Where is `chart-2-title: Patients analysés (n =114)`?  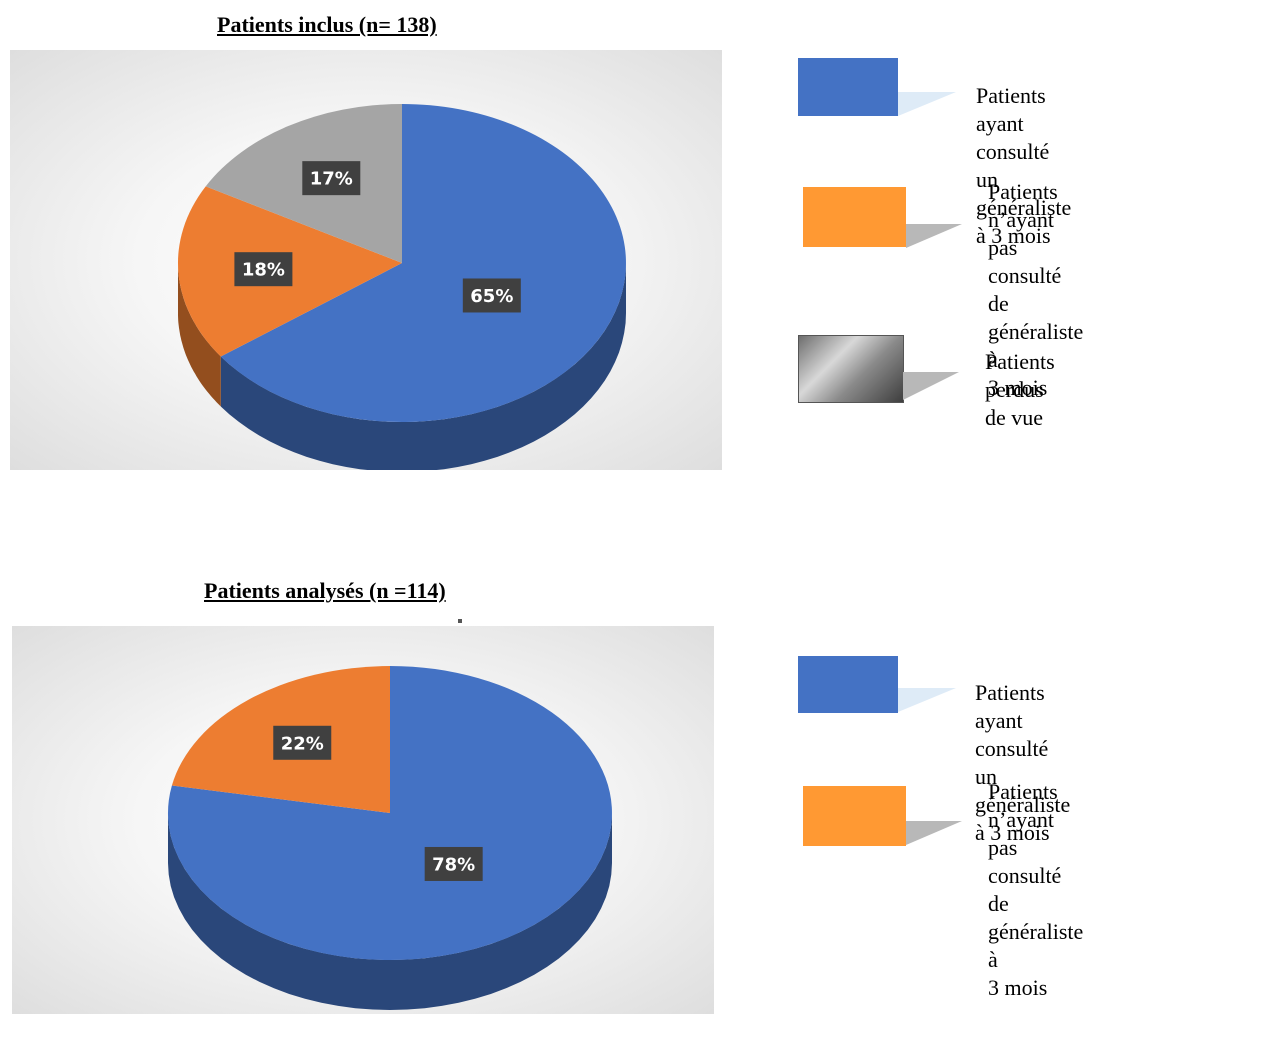
chart-2-title: Patients analysés (n =114) is located at coordinates (325, 590).